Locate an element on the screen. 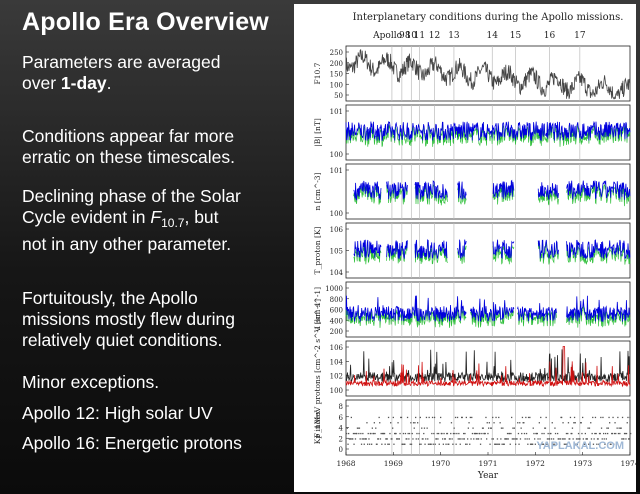  y-tick-label: 102 is located at coordinates (336, 377).